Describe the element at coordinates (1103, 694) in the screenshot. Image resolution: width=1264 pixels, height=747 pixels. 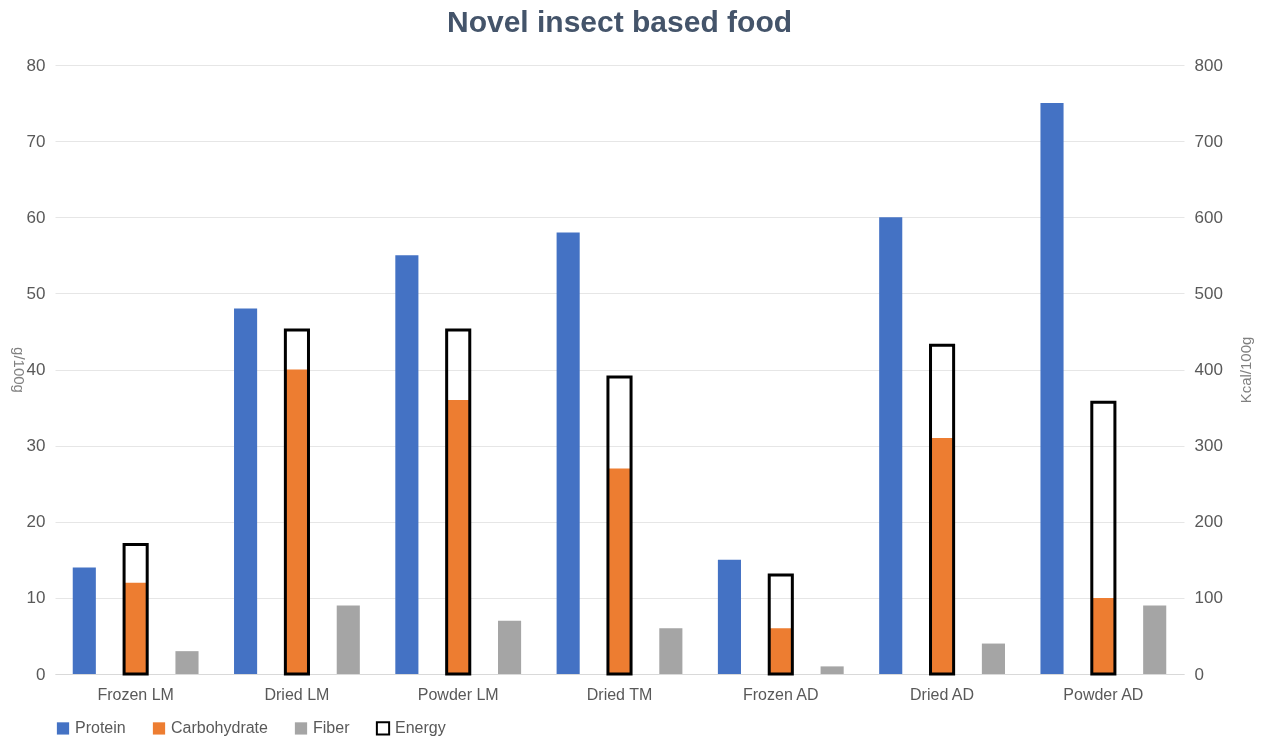
I see `x-tick-label: Powder AD` at that location.